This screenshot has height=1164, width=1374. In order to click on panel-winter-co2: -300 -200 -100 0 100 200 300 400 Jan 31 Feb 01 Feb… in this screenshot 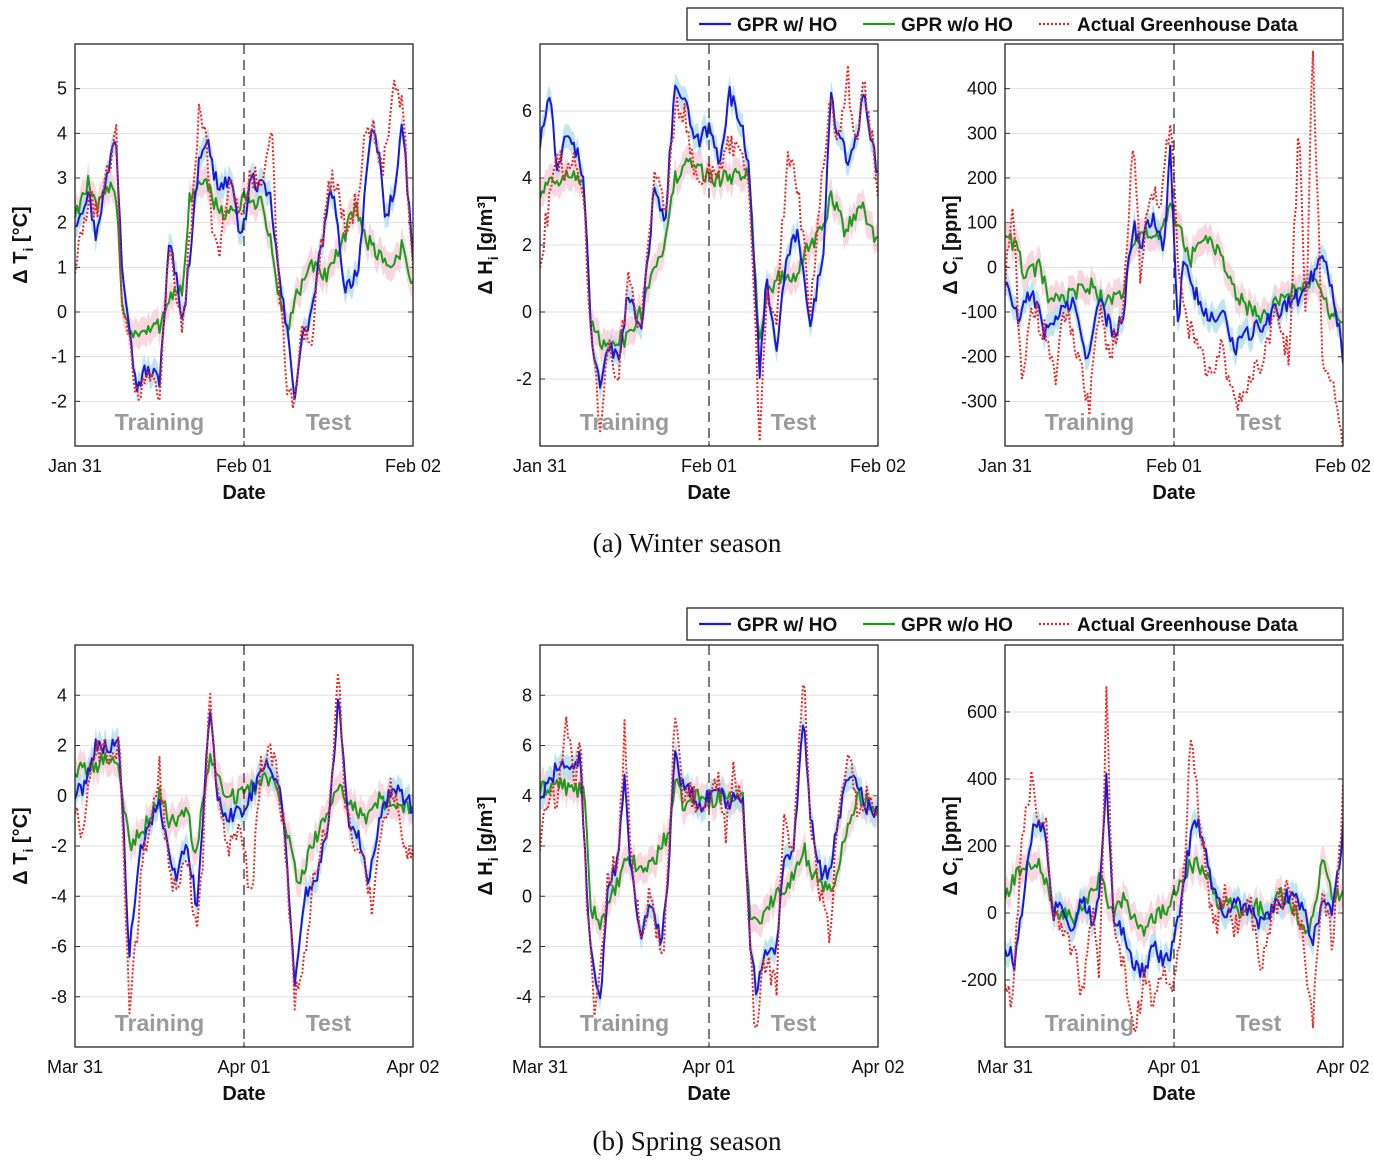, I will do `click(1155, 273)`.